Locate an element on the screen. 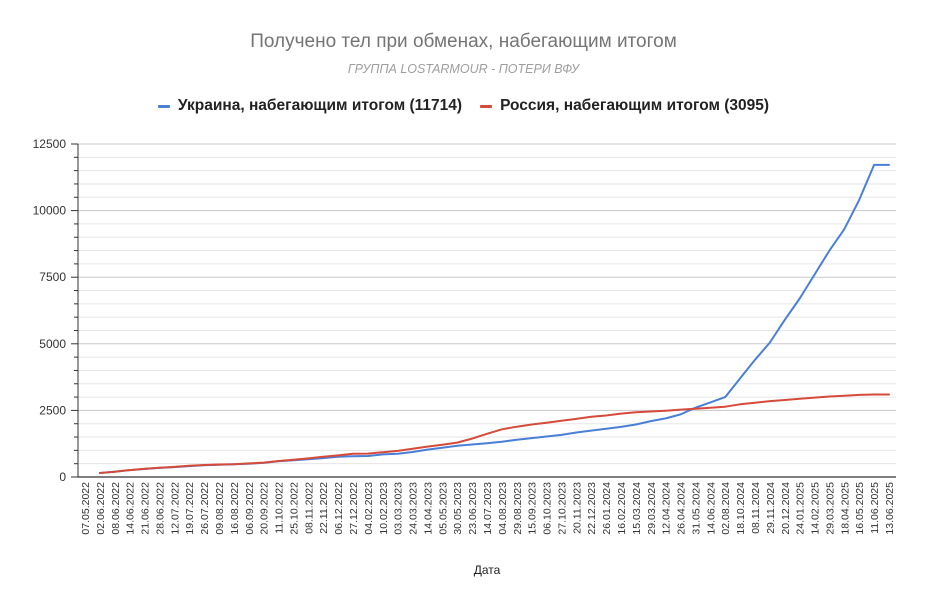 This screenshot has width=927, height=608. x-tick-label: 08.06.2022 is located at coordinates (116, 508).